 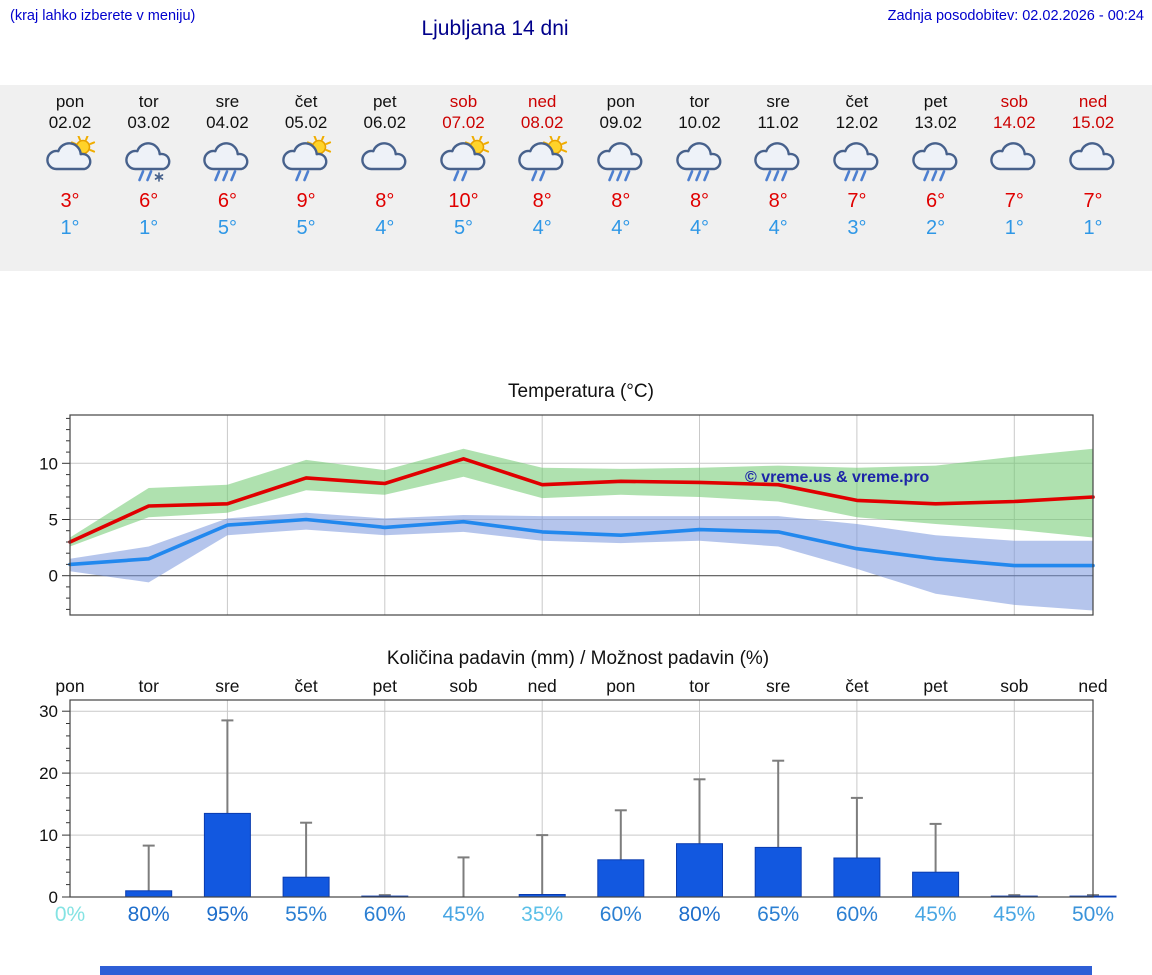 What do you see at coordinates (542, 914) in the screenshot?
I see `precip-probability: 35%` at bounding box center [542, 914].